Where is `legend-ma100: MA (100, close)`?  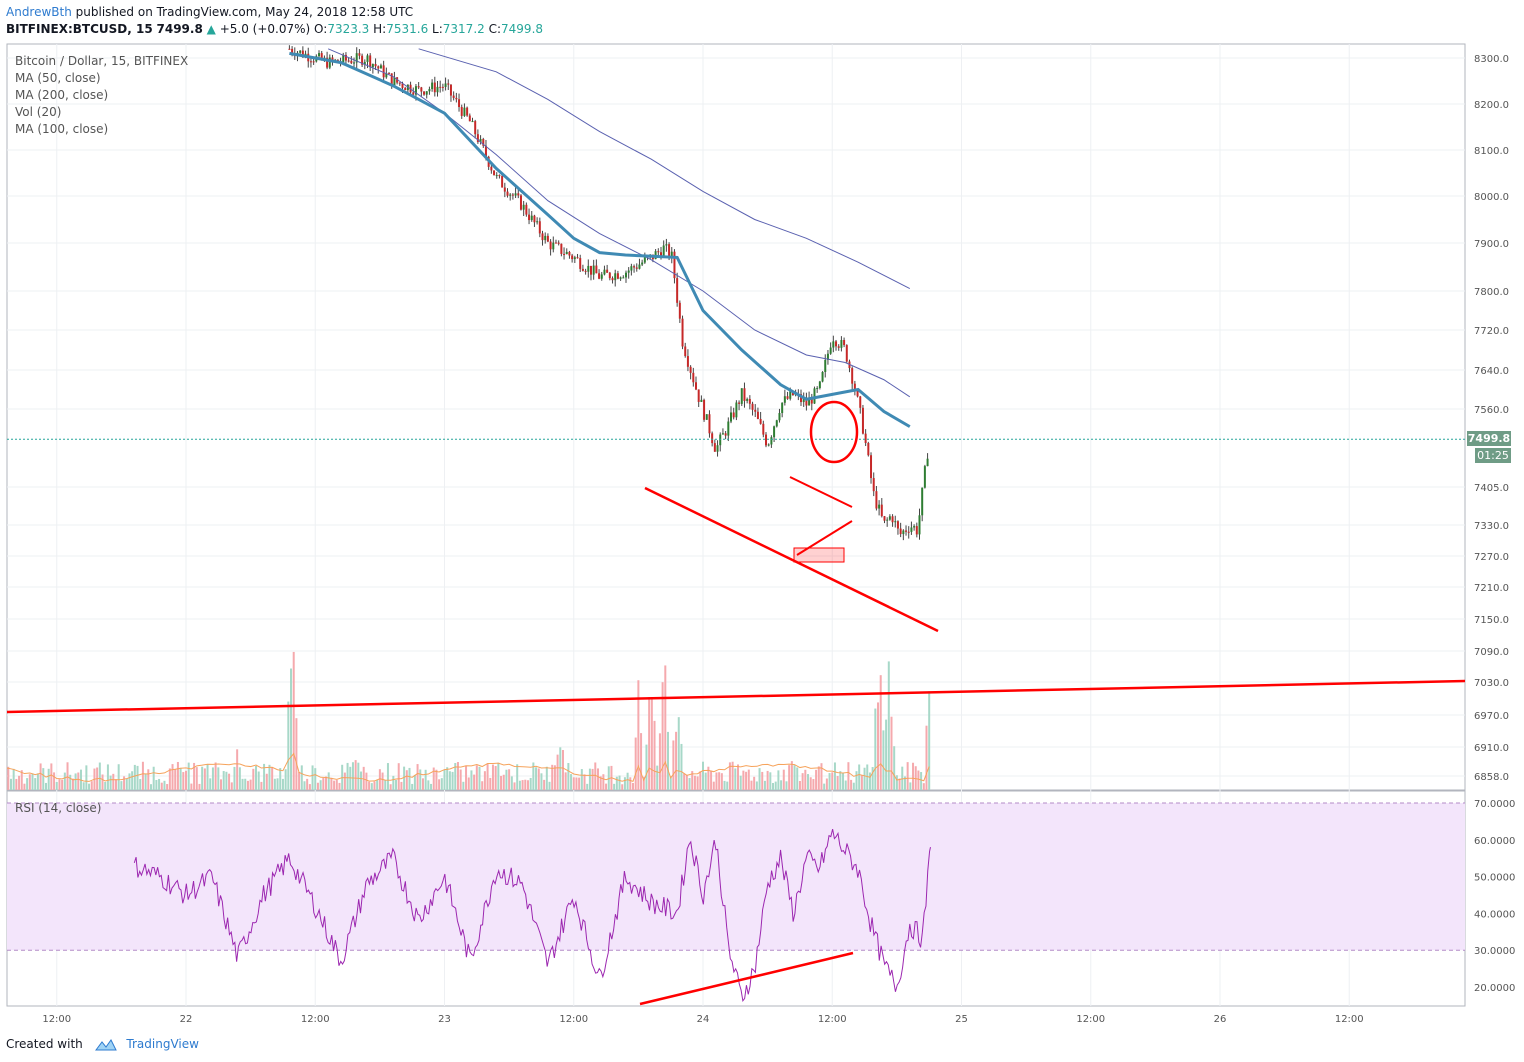
legend-ma100: MA (100, close) is located at coordinates (61, 129).